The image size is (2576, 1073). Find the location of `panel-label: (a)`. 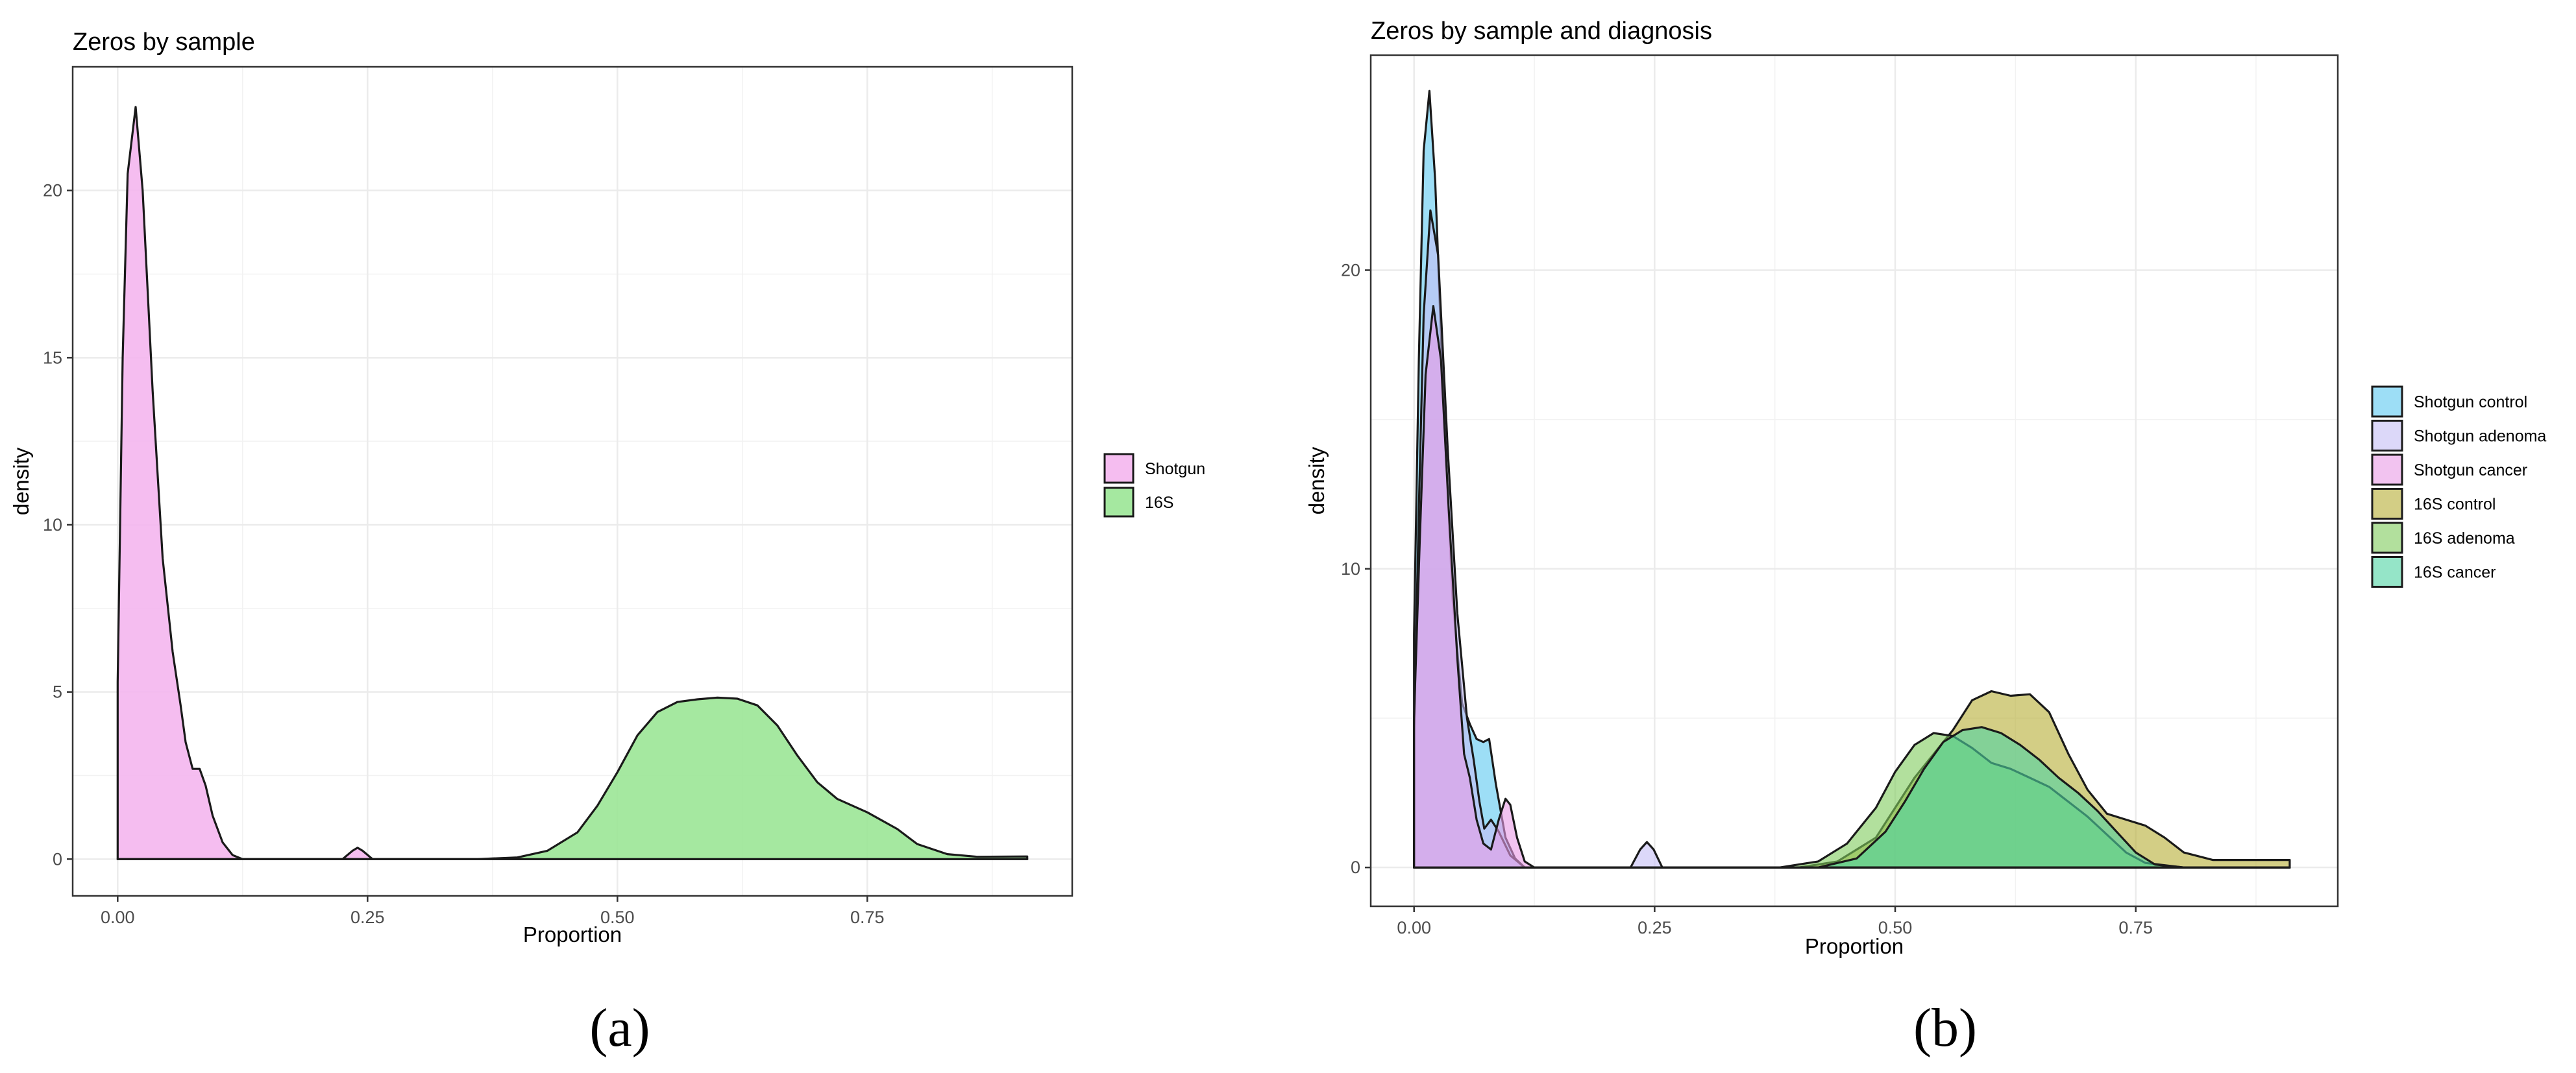

panel-label: (a) is located at coordinates (619, 1028).